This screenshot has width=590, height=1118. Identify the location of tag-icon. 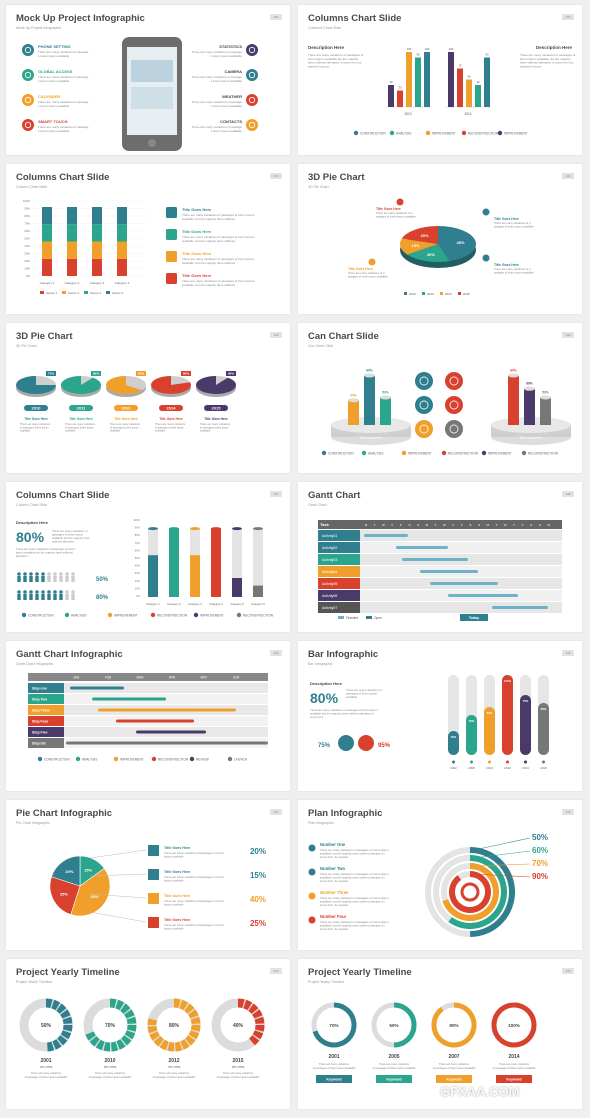
(171, 256).